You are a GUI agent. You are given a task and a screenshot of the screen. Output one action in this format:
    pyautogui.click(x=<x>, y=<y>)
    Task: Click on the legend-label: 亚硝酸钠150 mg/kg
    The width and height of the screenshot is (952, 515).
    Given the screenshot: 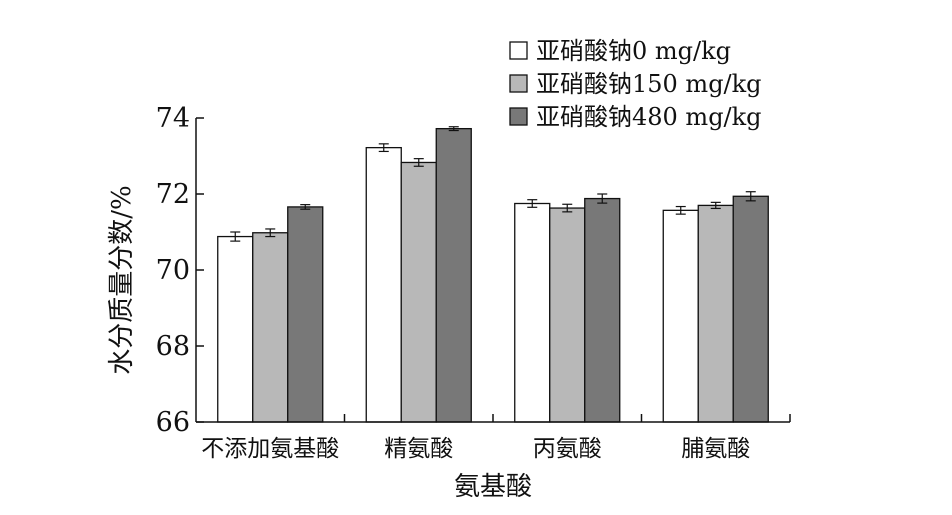 What is the action you would take?
    pyautogui.click(x=649, y=84)
    